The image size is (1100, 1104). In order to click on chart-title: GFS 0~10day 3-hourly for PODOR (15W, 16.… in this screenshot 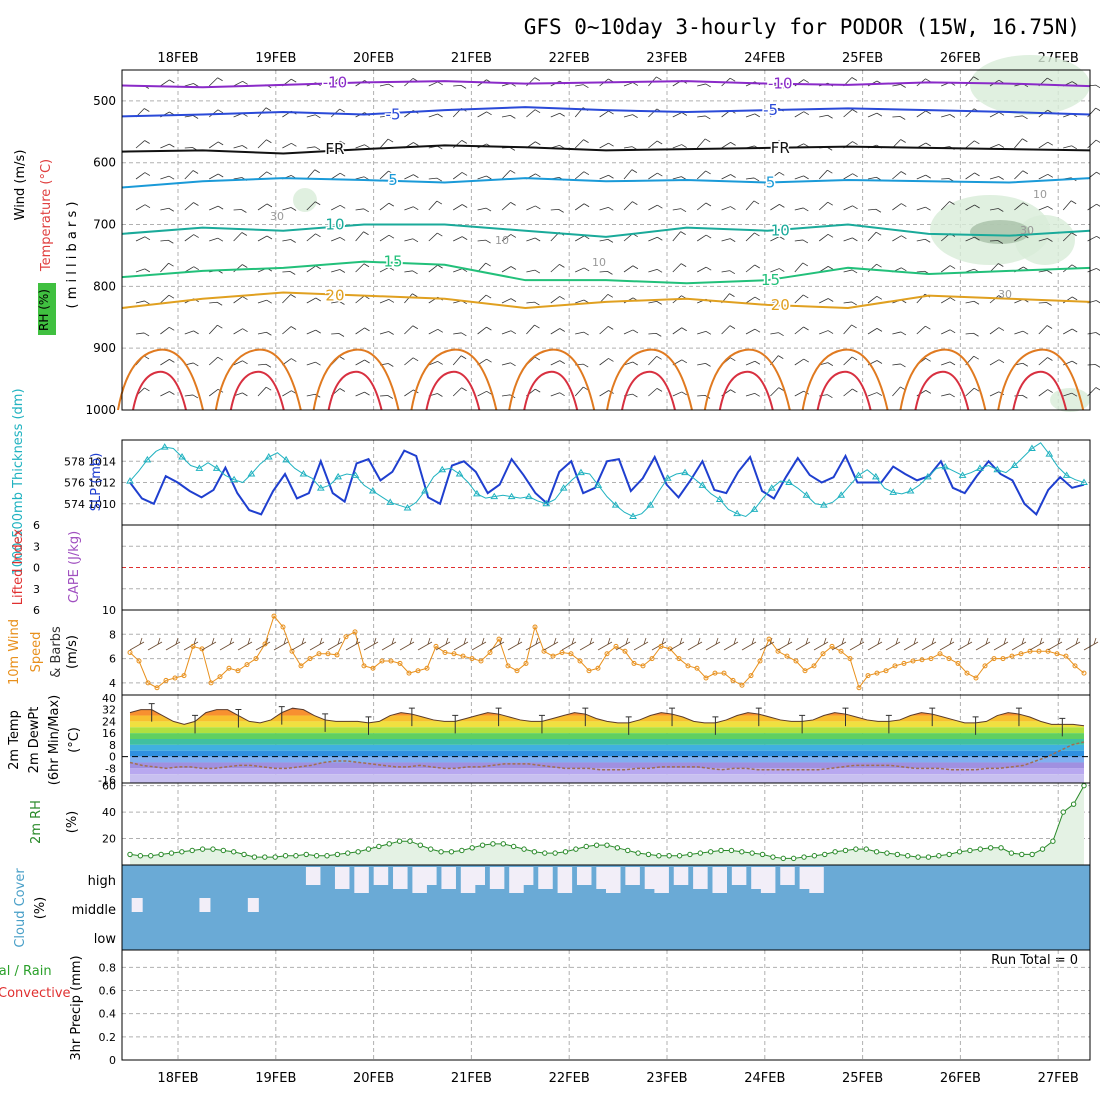, I will do `click(802, 27)`.